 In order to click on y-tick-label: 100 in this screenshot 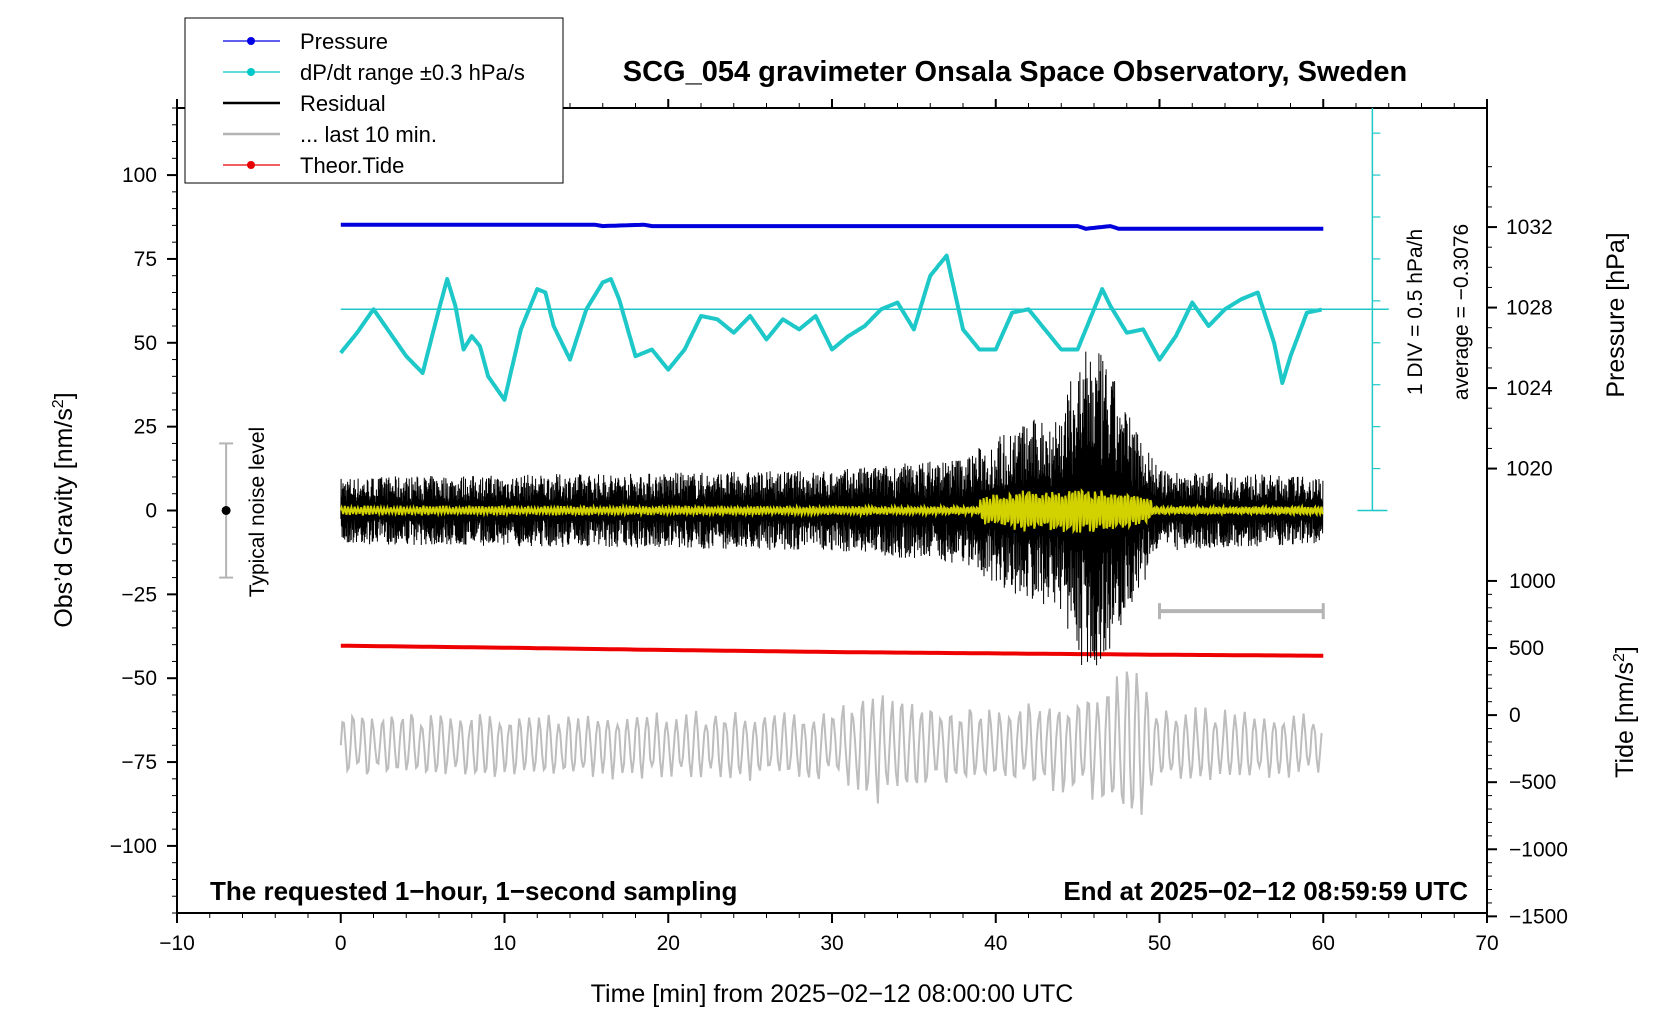, I will do `click(139, 175)`.